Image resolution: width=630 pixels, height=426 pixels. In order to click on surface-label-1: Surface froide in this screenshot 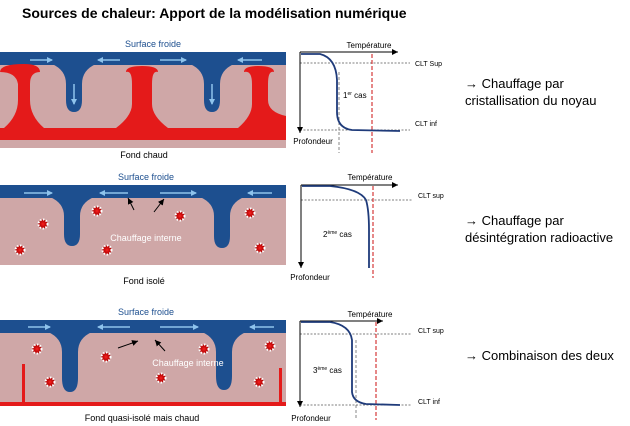, I will do `click(153, 44)`.